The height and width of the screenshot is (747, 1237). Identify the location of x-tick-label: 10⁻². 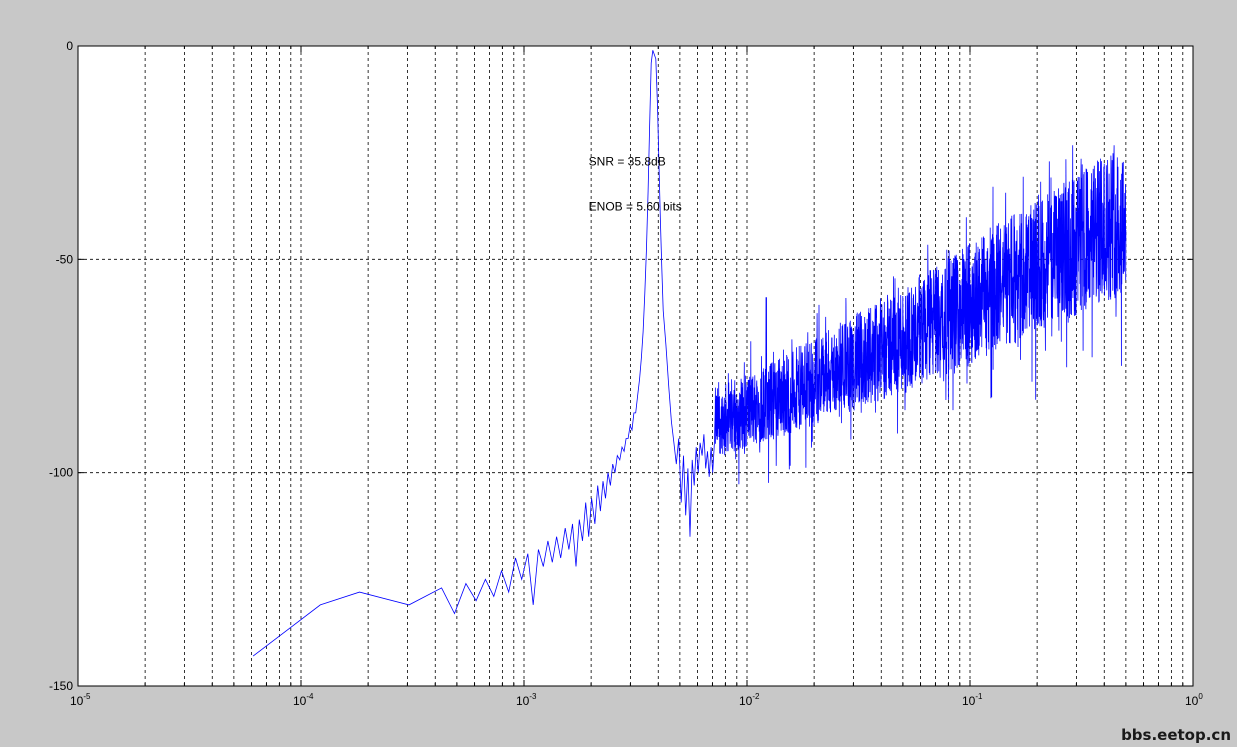
(749, 700).